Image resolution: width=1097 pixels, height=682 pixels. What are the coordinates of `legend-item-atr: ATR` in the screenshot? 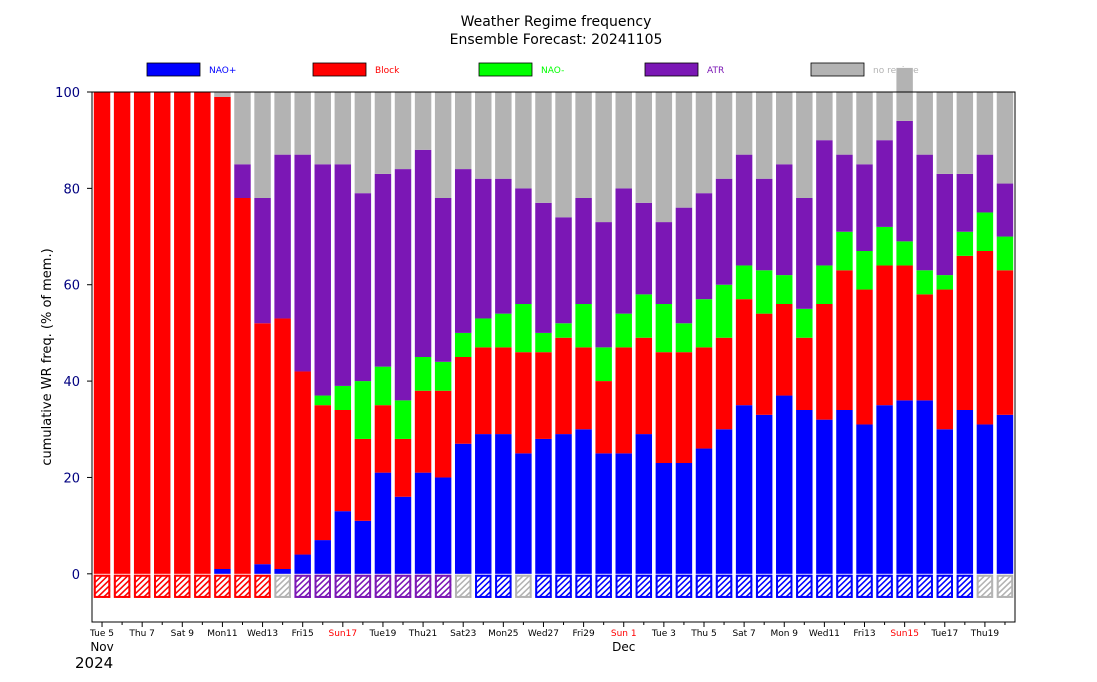 It's located at (684, 69).